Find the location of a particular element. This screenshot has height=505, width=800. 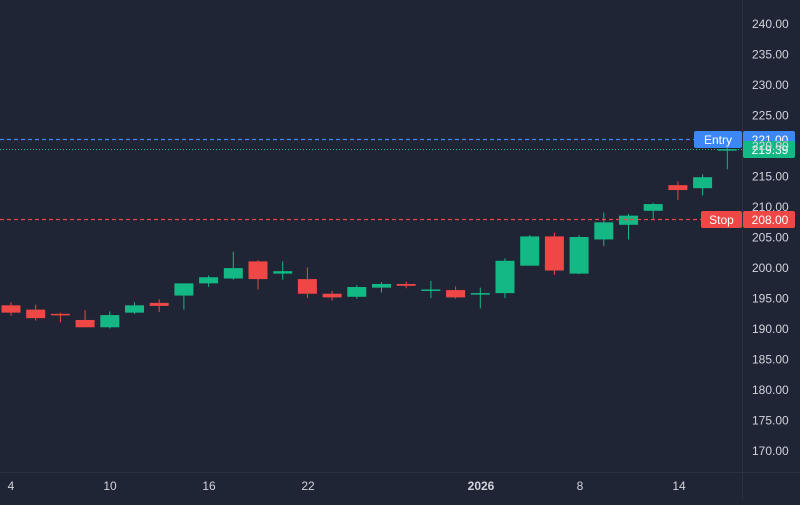

stop-tag-bg is located at coordinates (721, 219).